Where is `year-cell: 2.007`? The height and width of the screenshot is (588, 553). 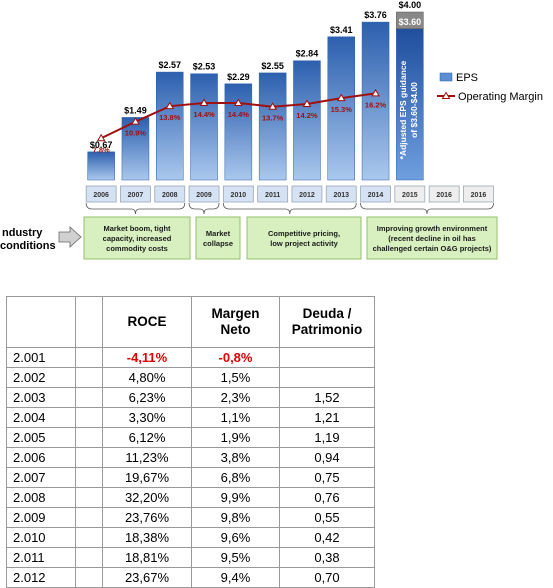 year-cell: 2.007 is located at coordinates (41, 477).